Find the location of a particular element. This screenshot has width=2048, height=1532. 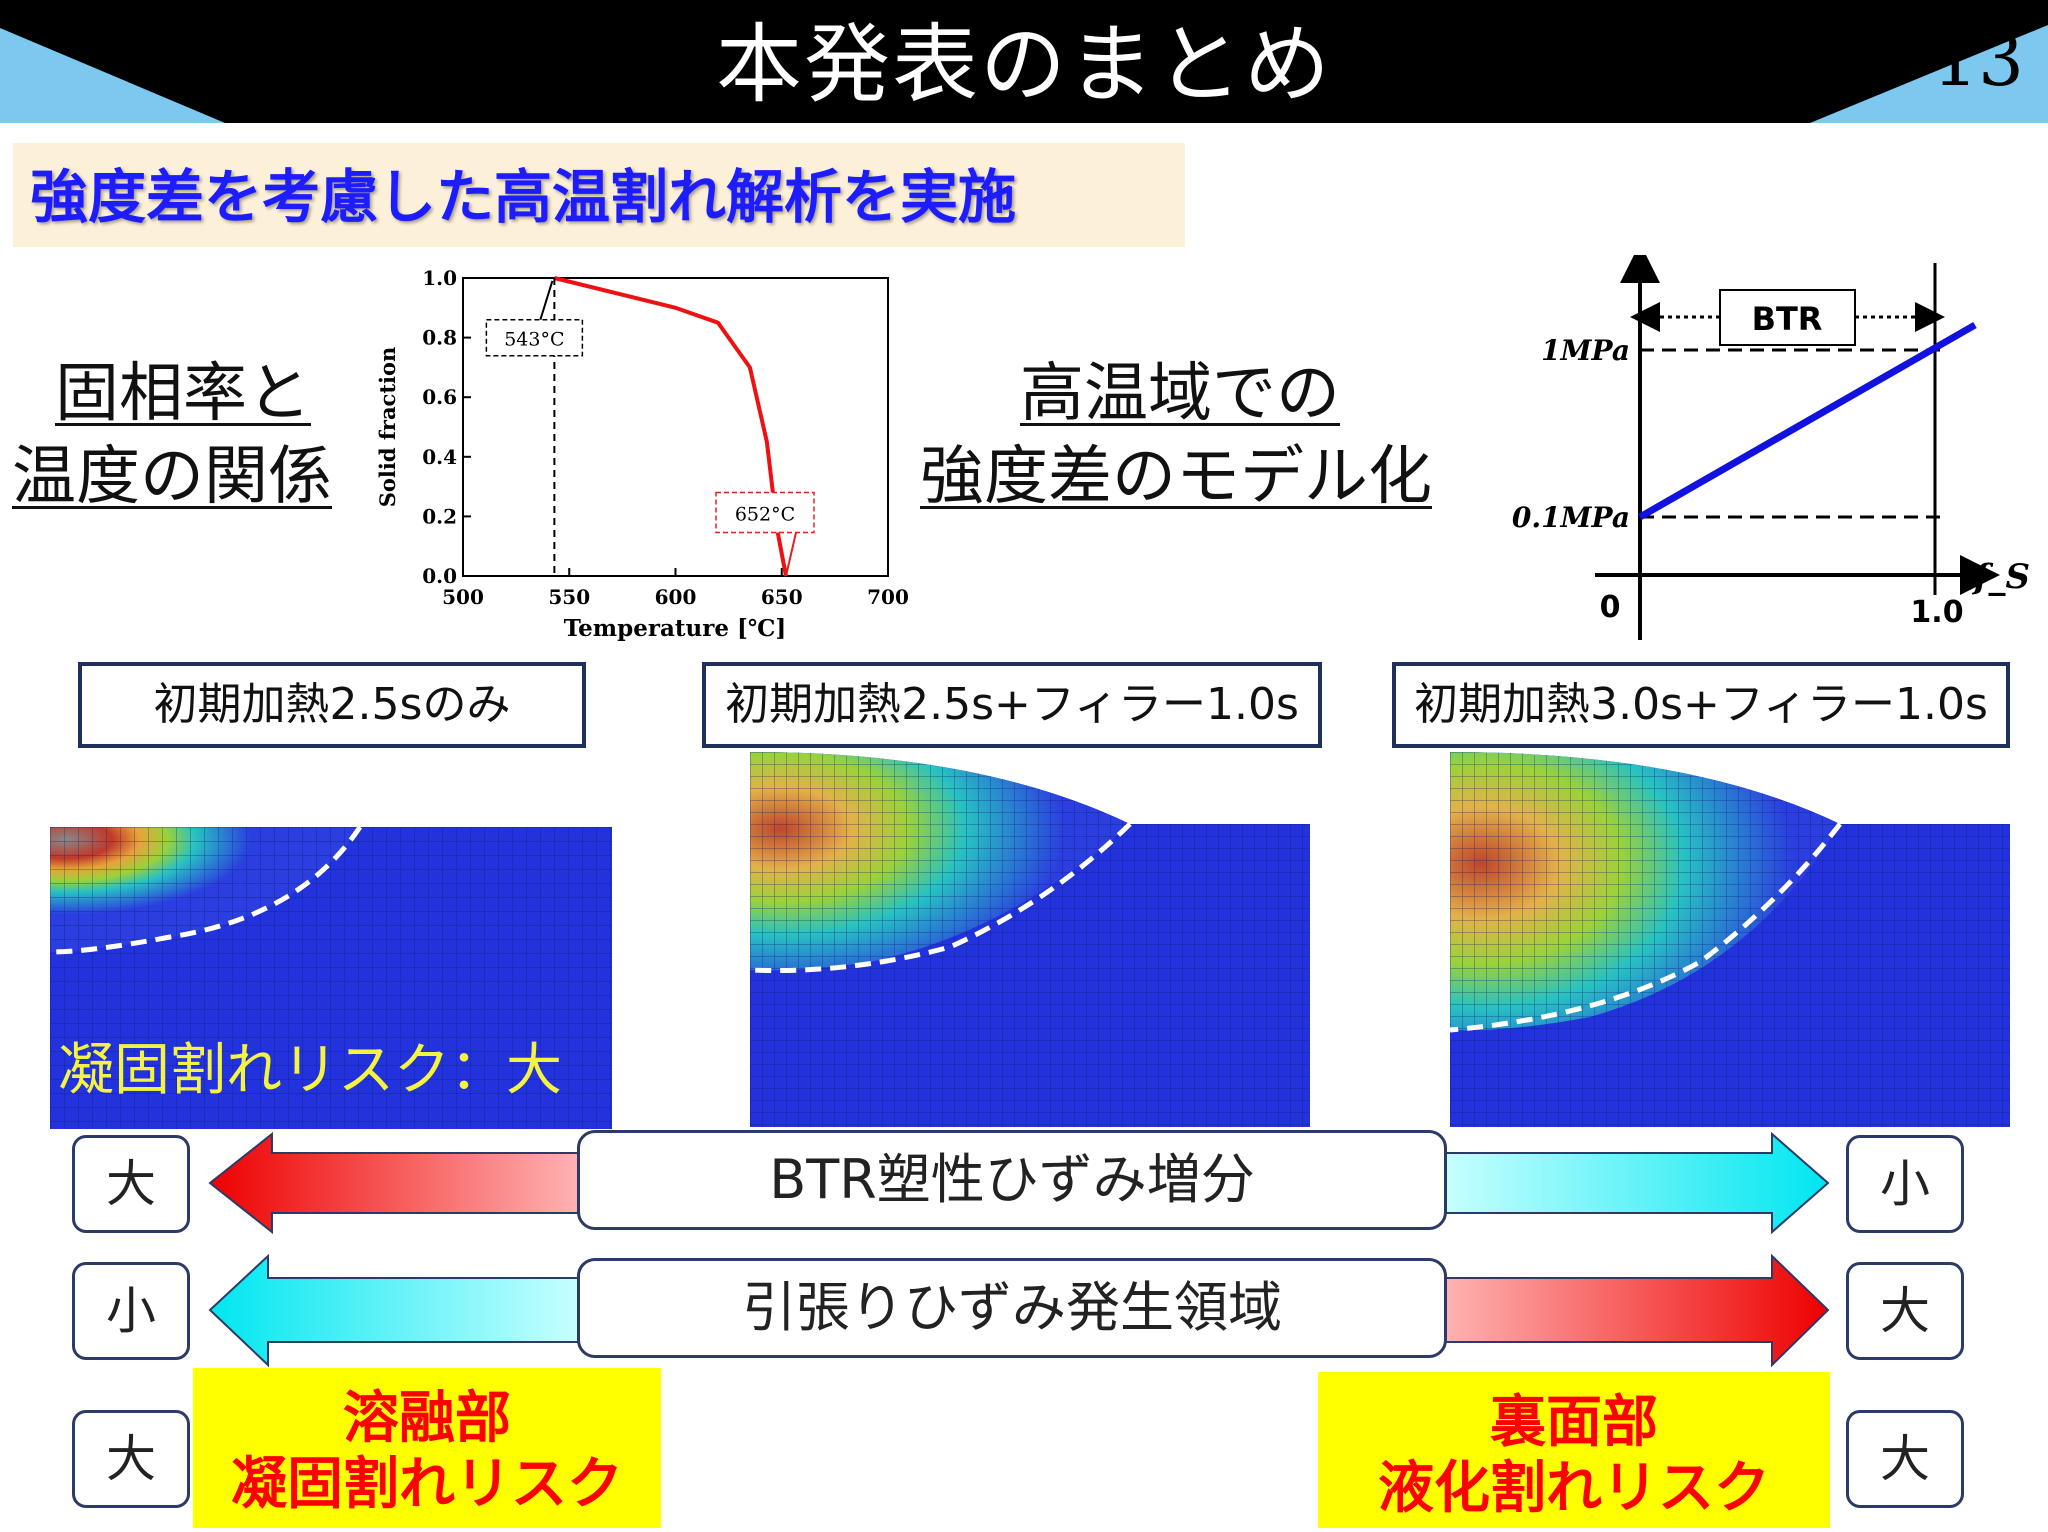

strength-model-chart: BTR 1MPa 0.1MPa 0 1.0 f_S is located at coordinates (1771, 447).